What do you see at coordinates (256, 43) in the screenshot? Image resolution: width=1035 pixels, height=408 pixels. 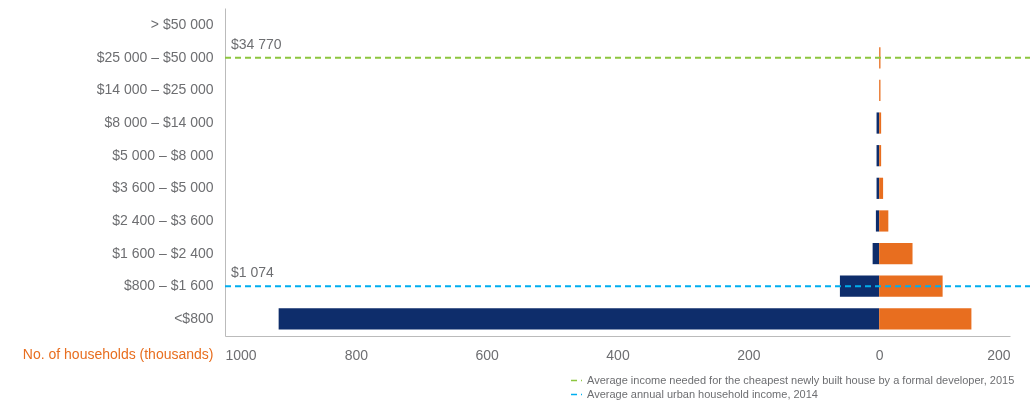 I see `annotation: $34 770` at bounding box center [256, 43].